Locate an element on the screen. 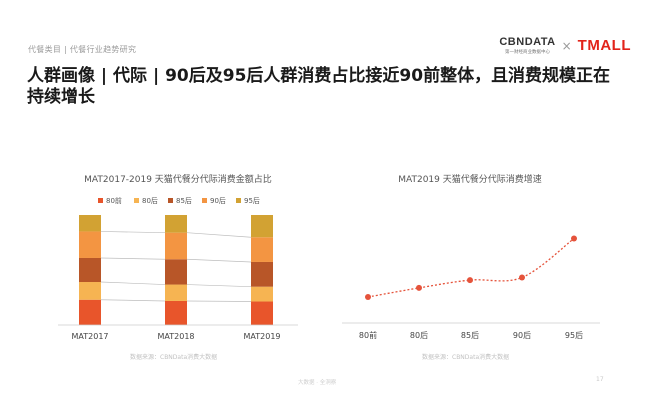 This screenshot has height=411, width=651. brand-logos: CBNDATA 第一财经商业数据中心 × TMALL is located at coordinates (565, 45).